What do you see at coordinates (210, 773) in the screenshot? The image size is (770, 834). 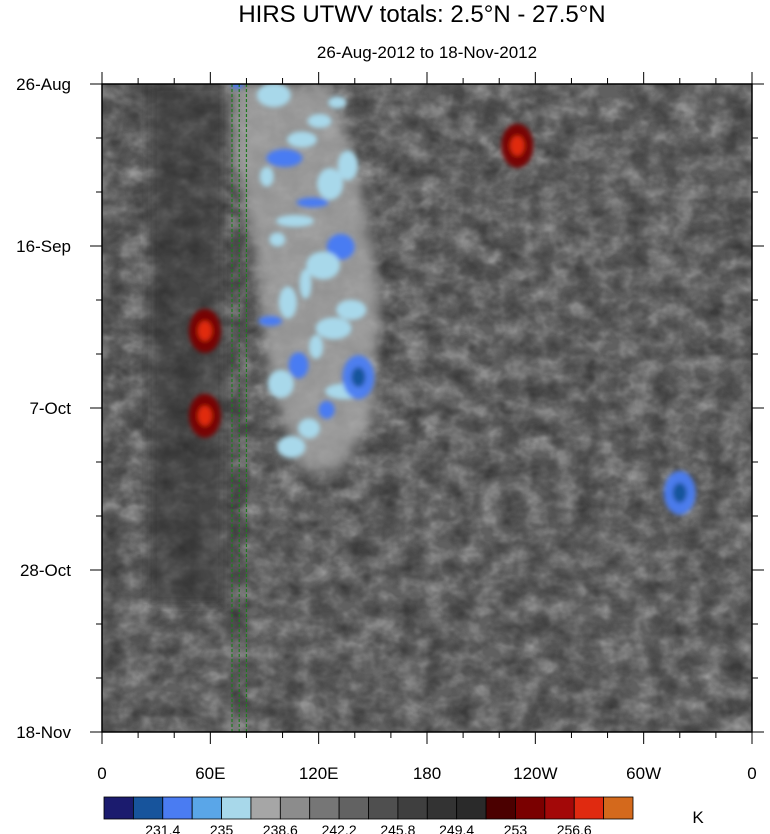 I see `x-tick-label: 60E` at bounding box center [210, 773].